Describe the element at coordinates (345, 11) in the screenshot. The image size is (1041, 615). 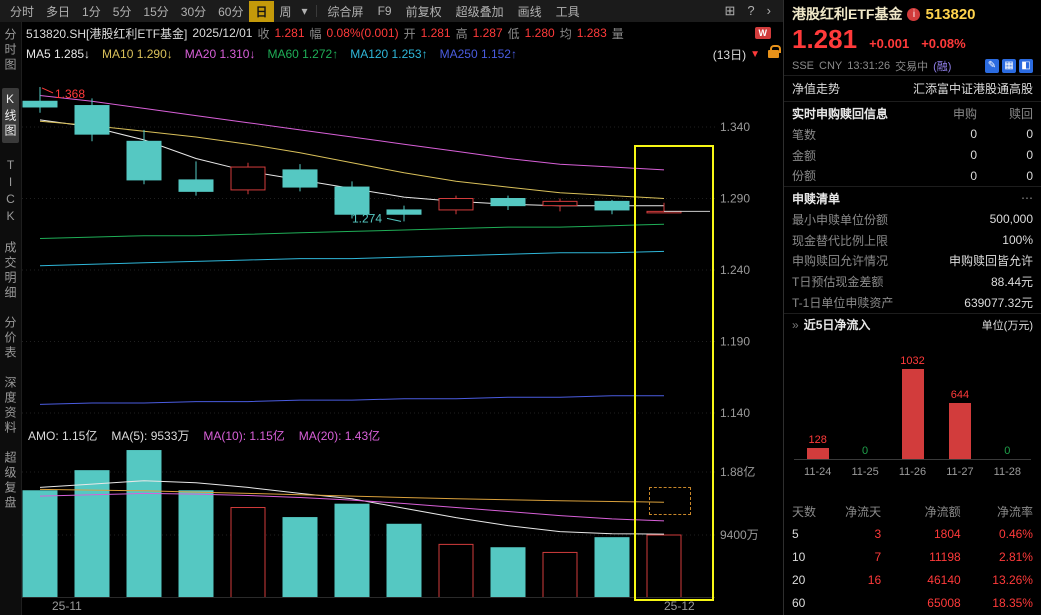
I see `menu-composite-screen: 综合屏` at that location.